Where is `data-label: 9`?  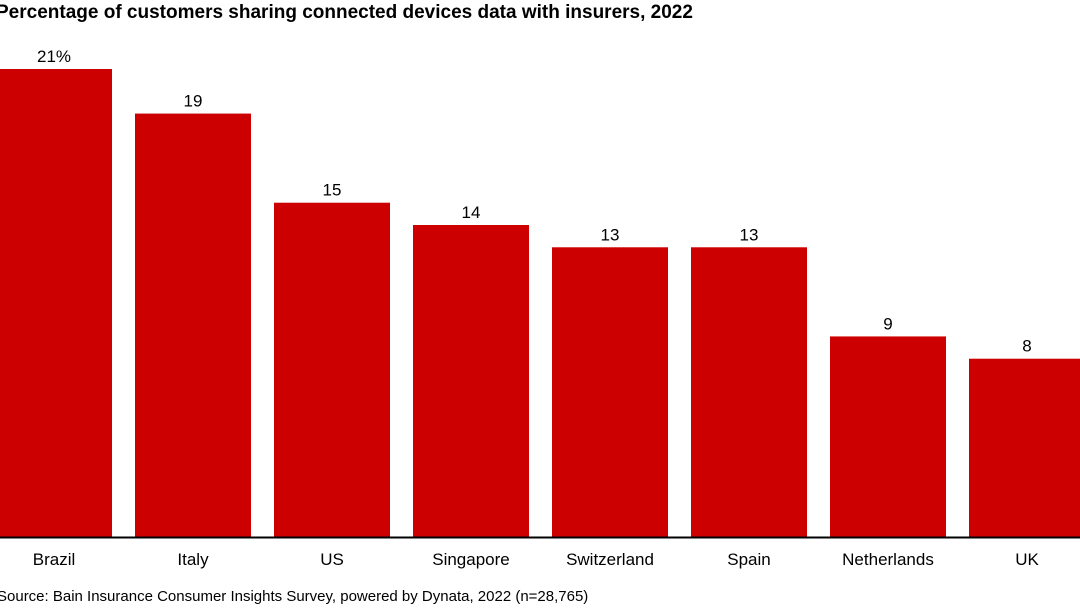 data-label: 9 is located at coordinates (887, 323).